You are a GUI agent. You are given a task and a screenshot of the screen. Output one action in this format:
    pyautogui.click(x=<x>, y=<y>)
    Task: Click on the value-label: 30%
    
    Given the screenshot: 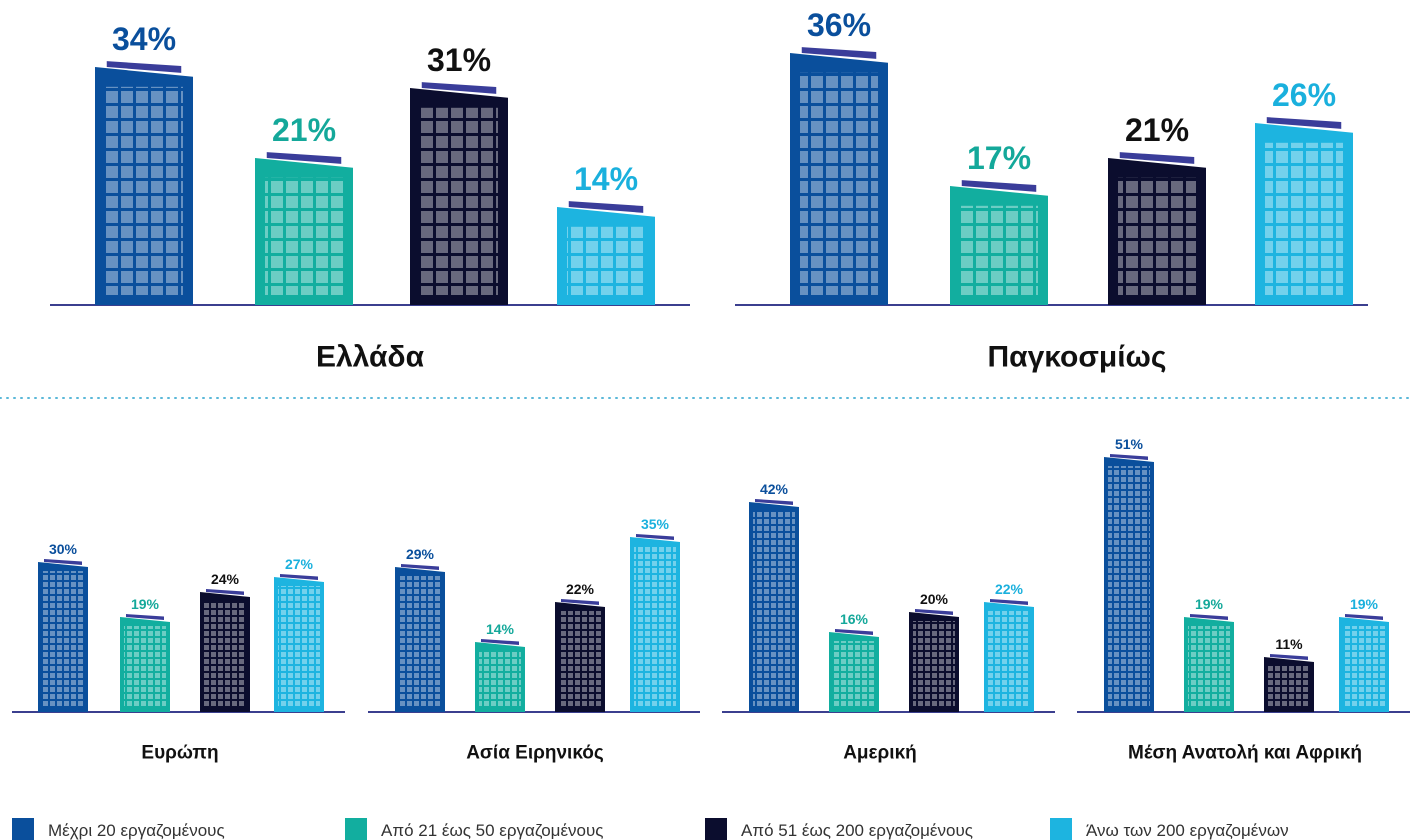 What is the action you would take?
    pyautogui.click(x=63, y=549)
    